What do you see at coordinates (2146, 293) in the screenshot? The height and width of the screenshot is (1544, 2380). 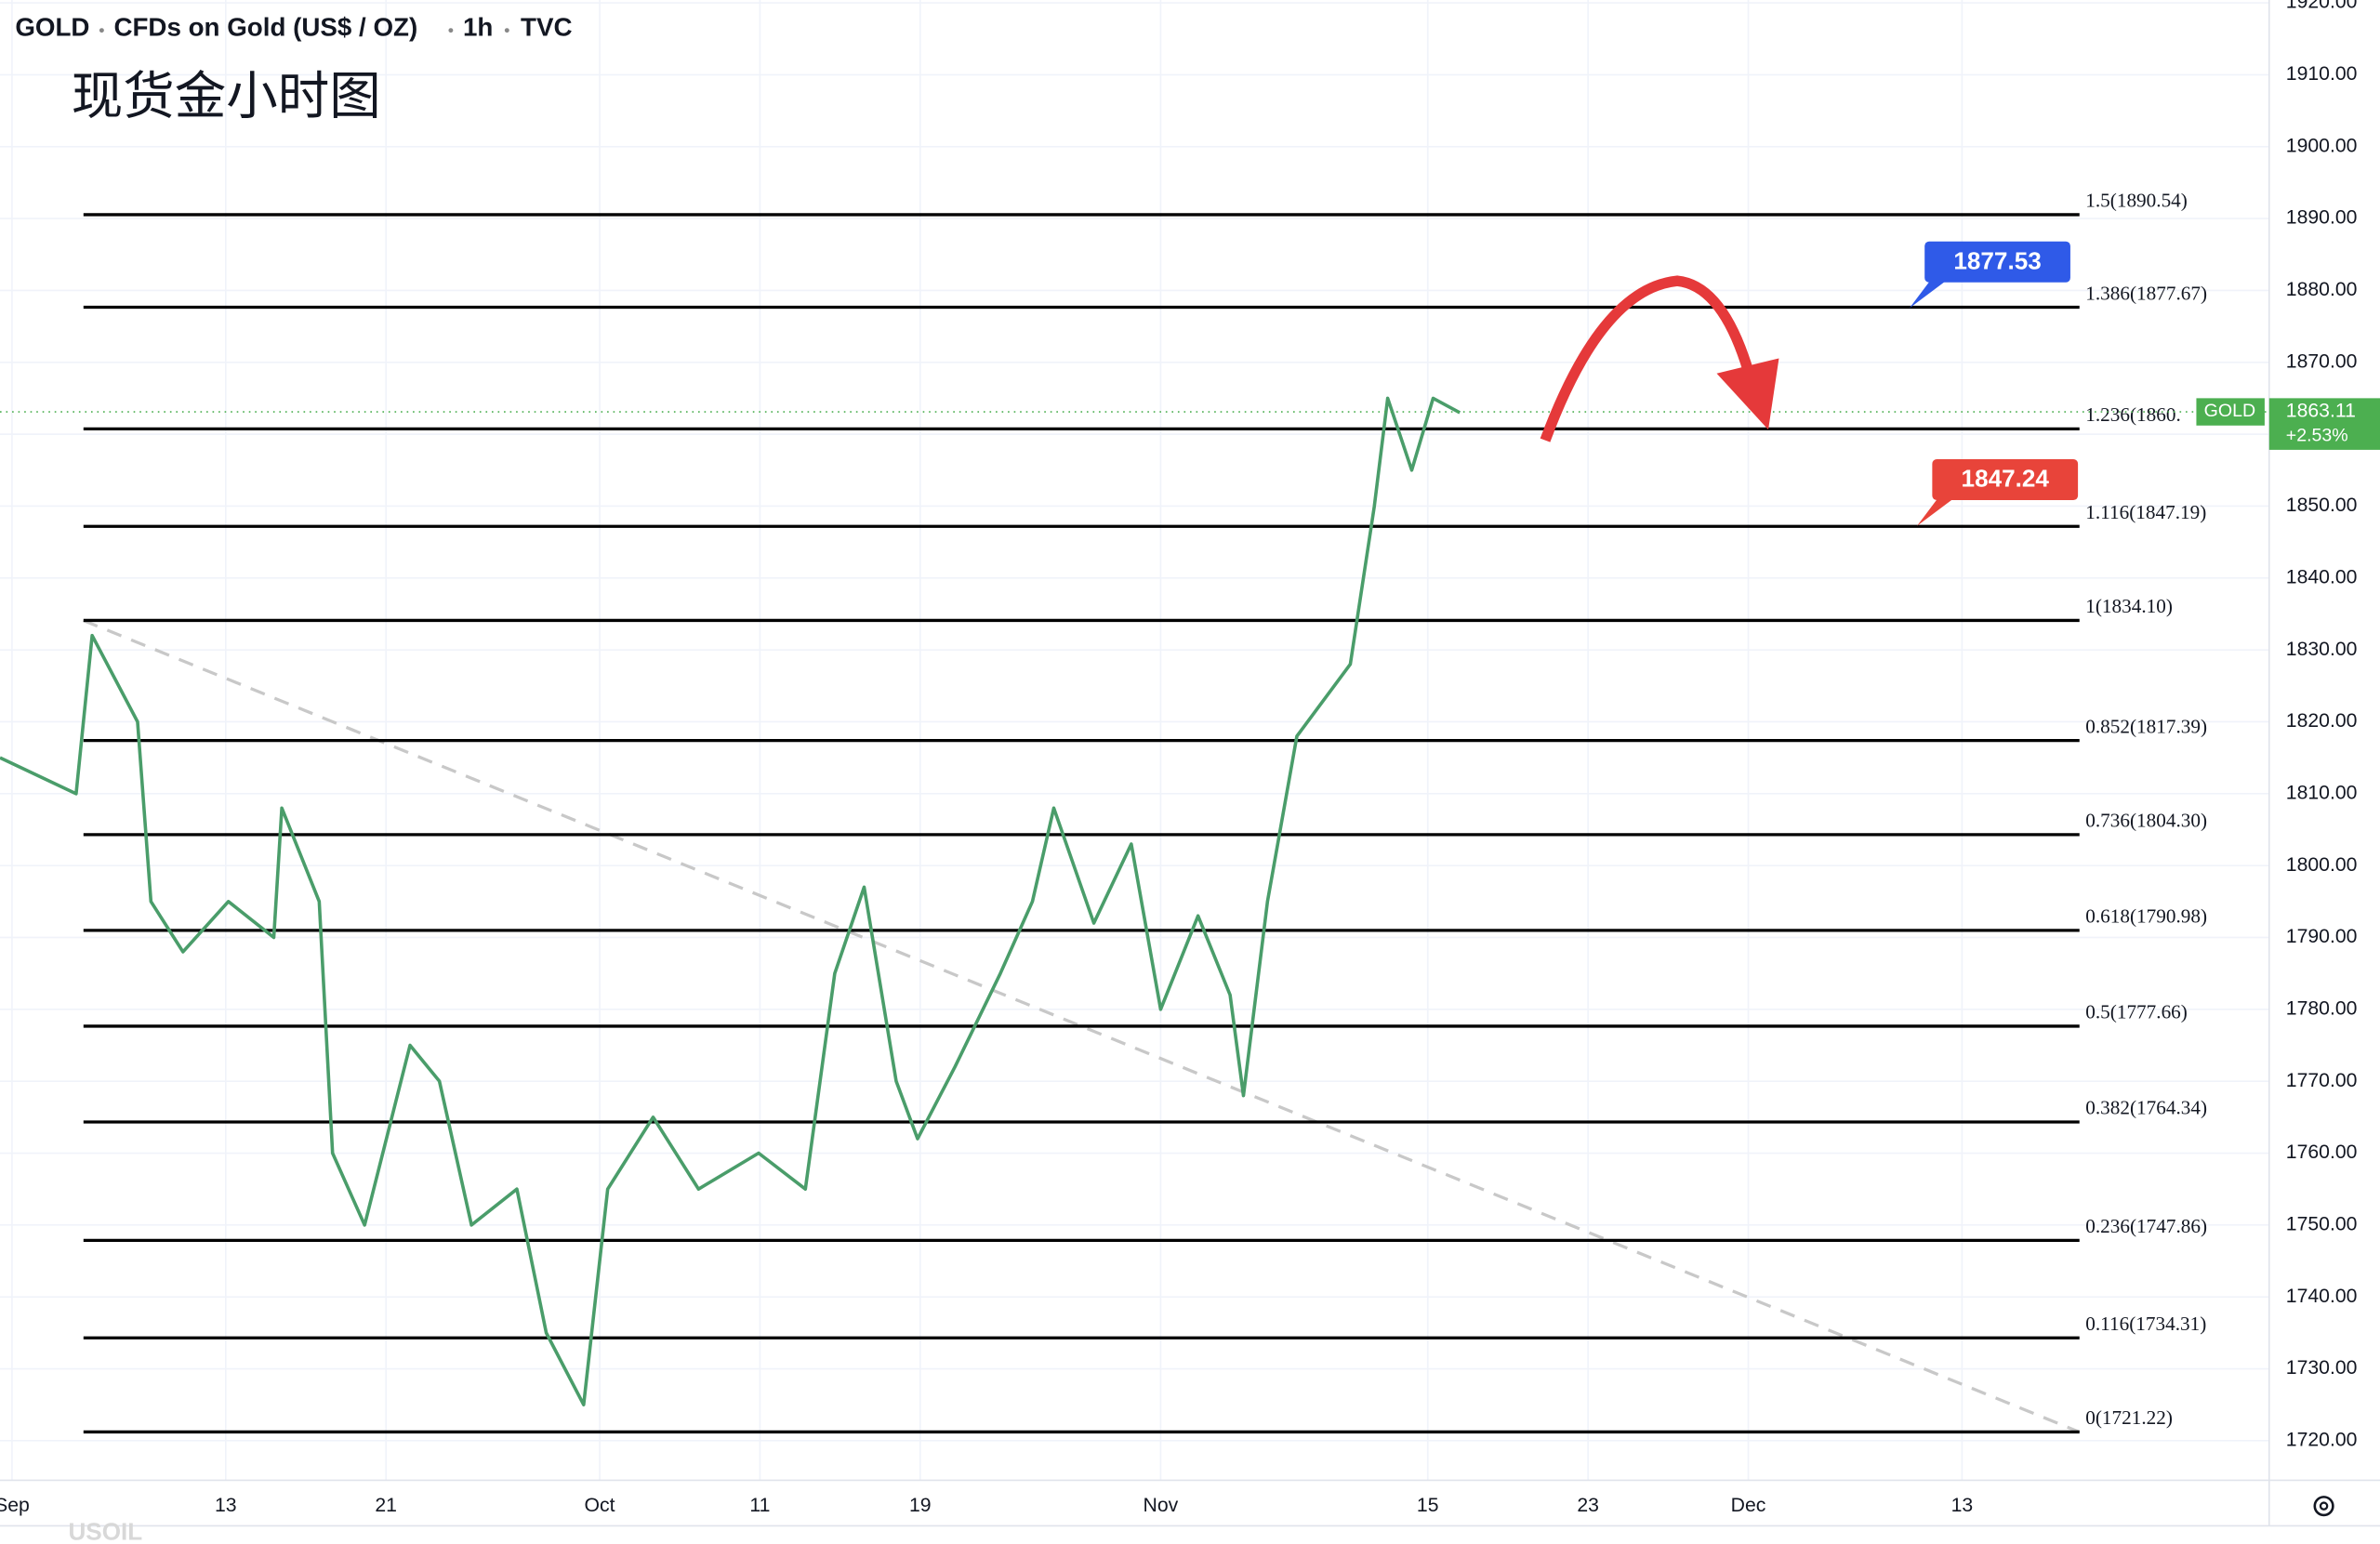 I see `fib-label: 1.386(1877.67)` at bounding box center [2146, 293].